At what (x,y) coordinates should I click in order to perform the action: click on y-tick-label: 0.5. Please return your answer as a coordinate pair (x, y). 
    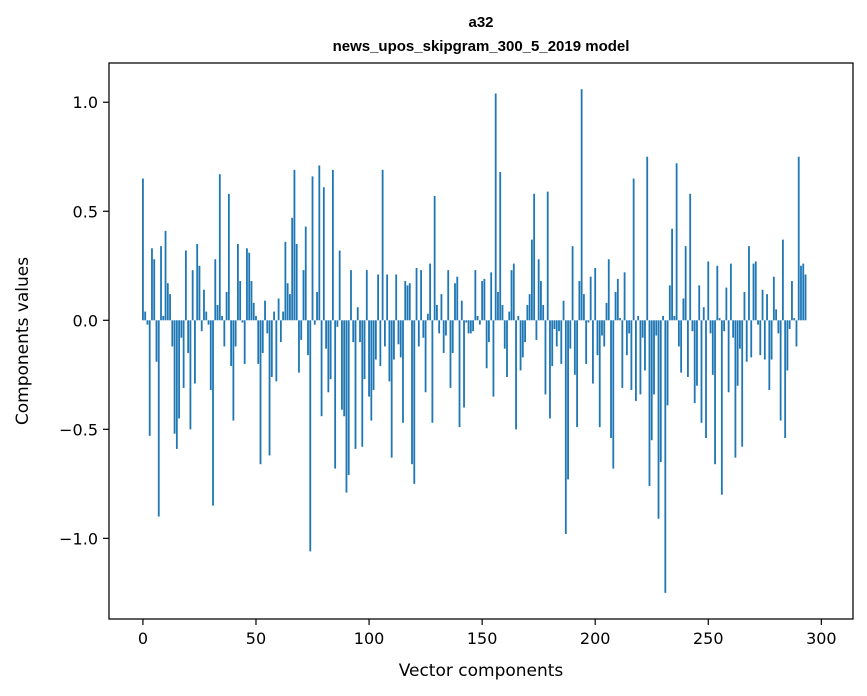
    Looking at the image, I should click on (85, 211).